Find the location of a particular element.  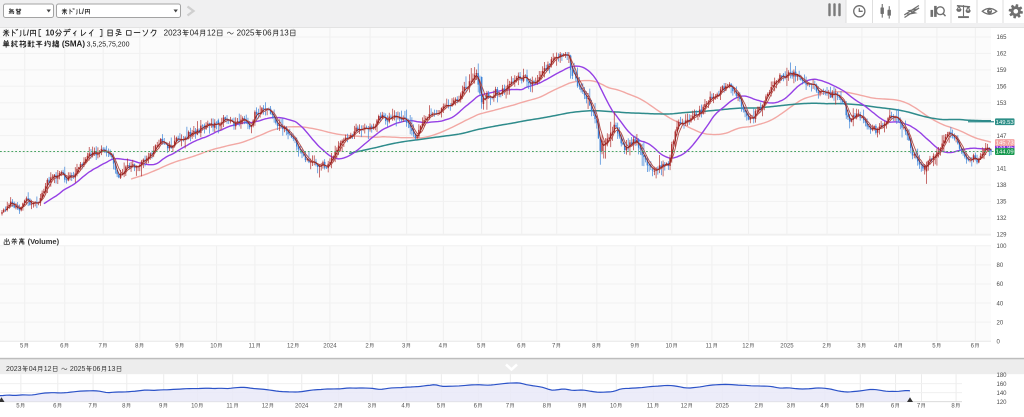

svg-text: 159 is located at coordinates (1002, 71).